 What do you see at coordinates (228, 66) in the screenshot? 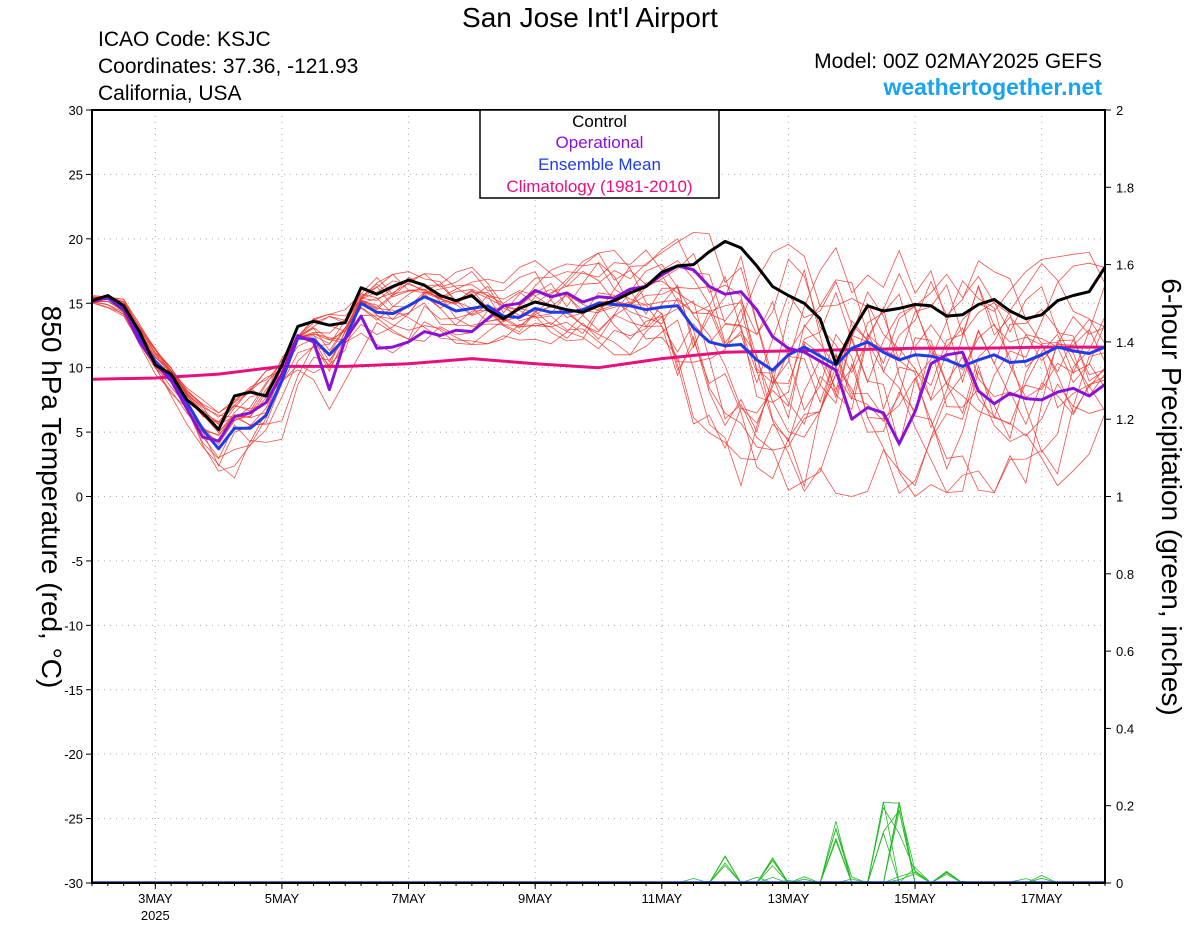
I see `coordinates-text: Coordinates: 37.36, -121.93` at bounding box center [228, 66].